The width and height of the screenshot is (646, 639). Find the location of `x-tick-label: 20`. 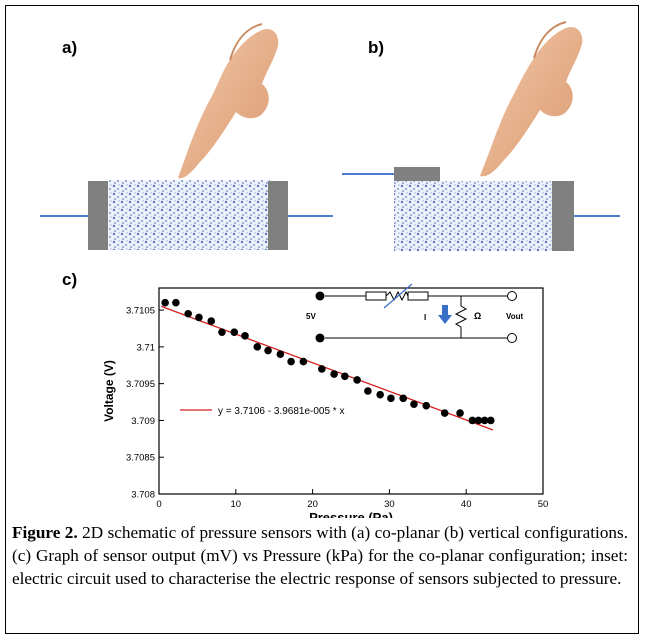

x-tick-label: 20 is located at coordinates (312, 504).